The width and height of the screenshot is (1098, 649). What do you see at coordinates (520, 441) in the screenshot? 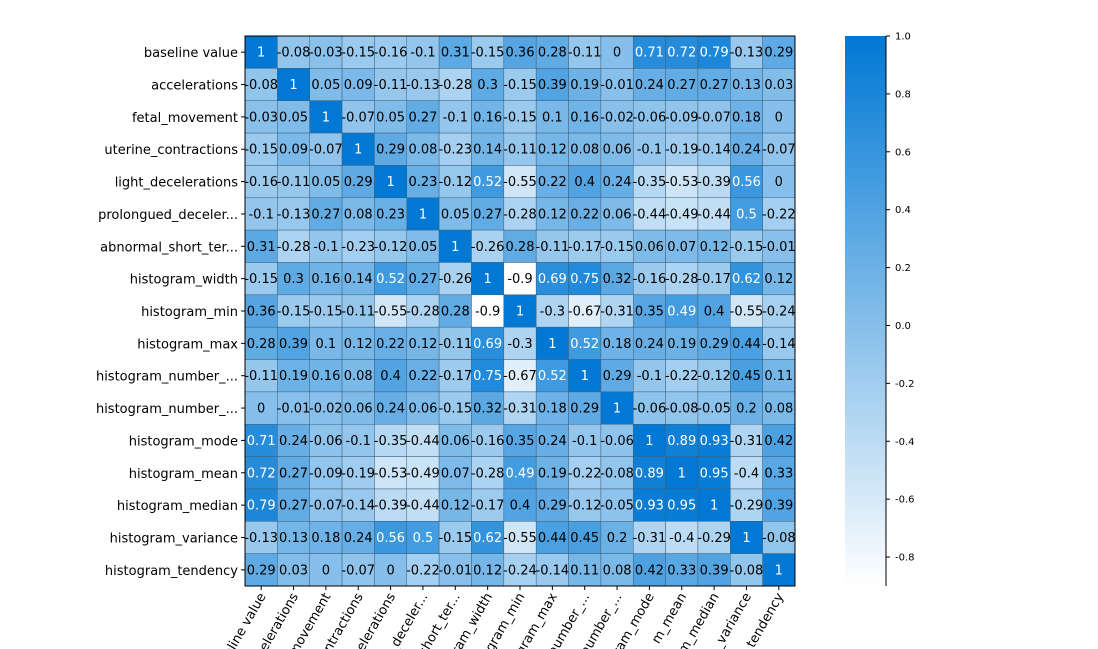
I see `cell-annotation: 0.35` at bounding box center [520, 441].